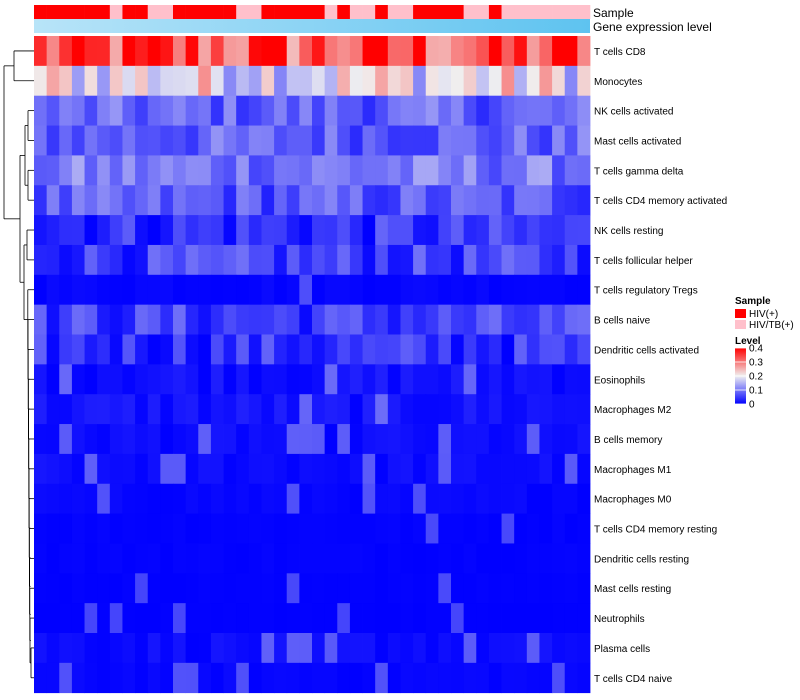 The image size is (800, 700). What do you see at coordinates (756, 391) in the screenshot?
I see `level-tick-label: 0.1` at bounding box center [756, 391].